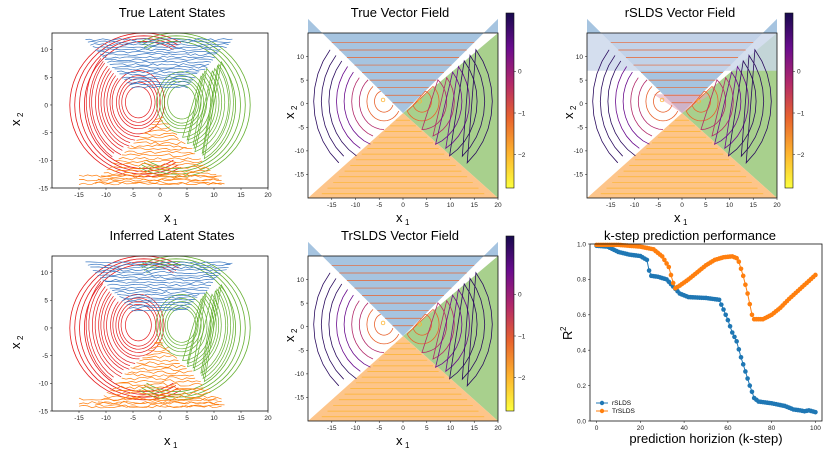 The image size is (830, 453). I want to click on ylabel-p4: x2, so click(290, 335).